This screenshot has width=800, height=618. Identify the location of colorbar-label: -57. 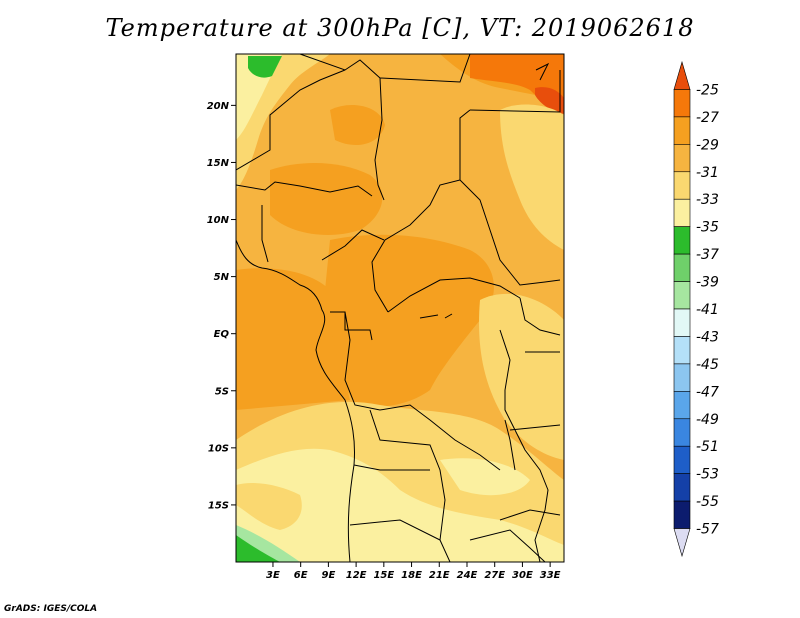
(707, 530).